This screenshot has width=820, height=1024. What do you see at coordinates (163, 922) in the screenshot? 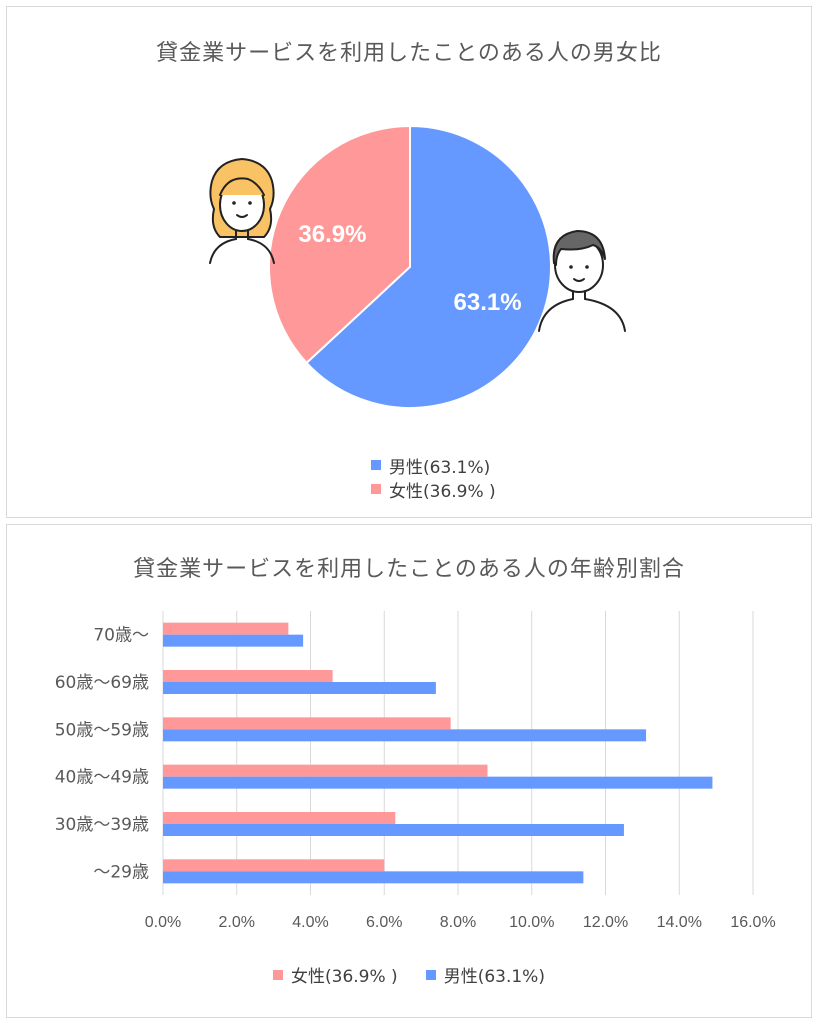
I see `x-tick-label: 0.0%` at bounding box center [163, 922].